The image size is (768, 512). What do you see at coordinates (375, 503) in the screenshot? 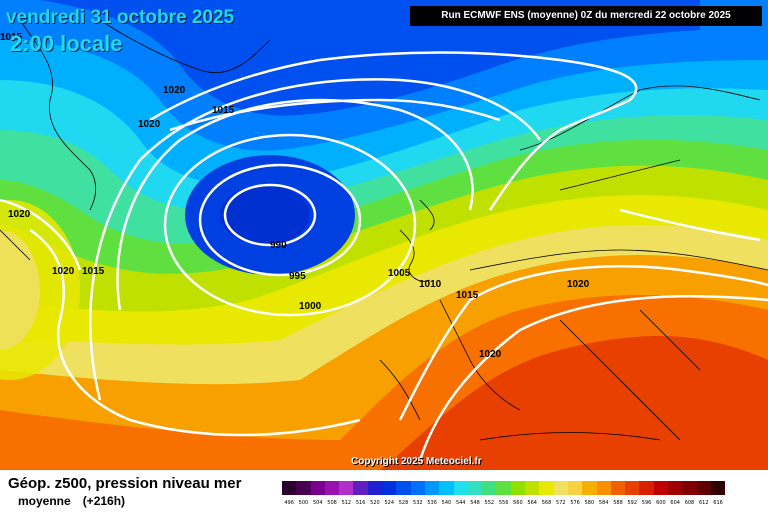
I see `scale-tick-label: 520` at bounding box center [375, 503].